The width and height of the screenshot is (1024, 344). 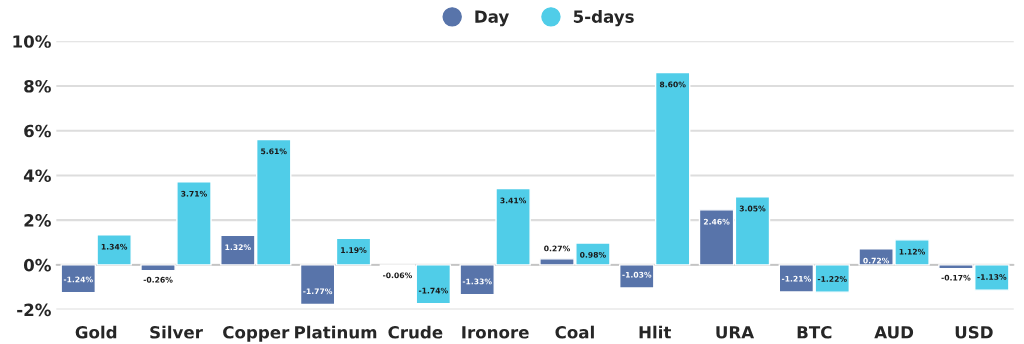 I want to click on x-tick-label: Platinum, so click(x=336, y=332).